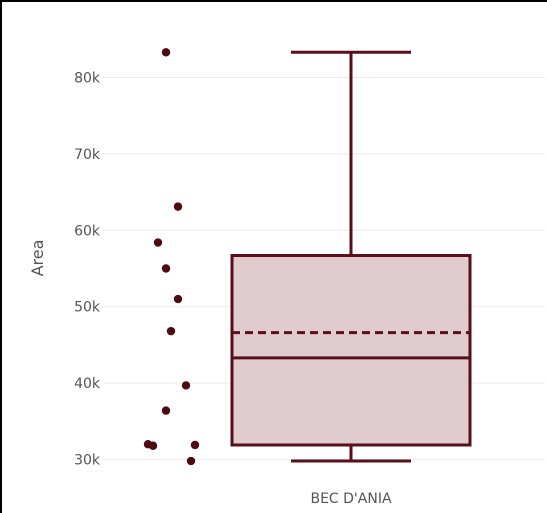  Describe the element at coordinates (87, 231) in the screenshot. I see `y-tick-label: 60k` at that location.